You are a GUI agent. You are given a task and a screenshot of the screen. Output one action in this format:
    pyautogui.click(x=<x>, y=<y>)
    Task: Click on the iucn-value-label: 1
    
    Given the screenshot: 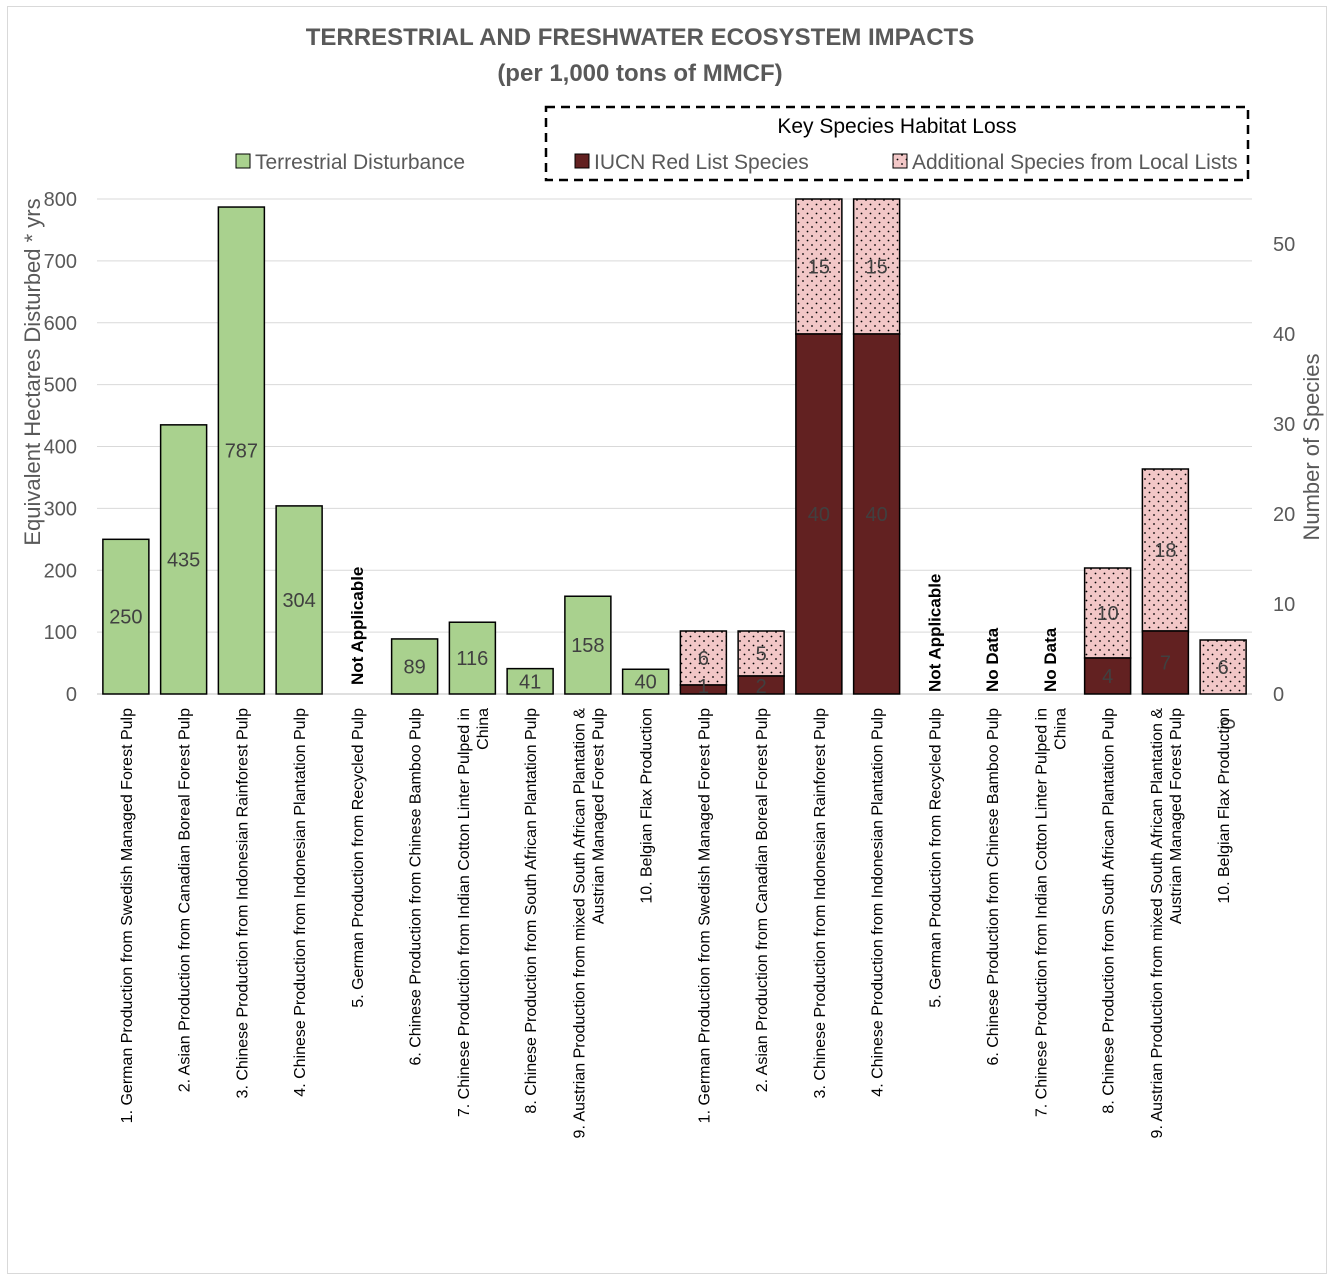 What is the action you would take?
    pyautogui.click(x=703, y=687)
    